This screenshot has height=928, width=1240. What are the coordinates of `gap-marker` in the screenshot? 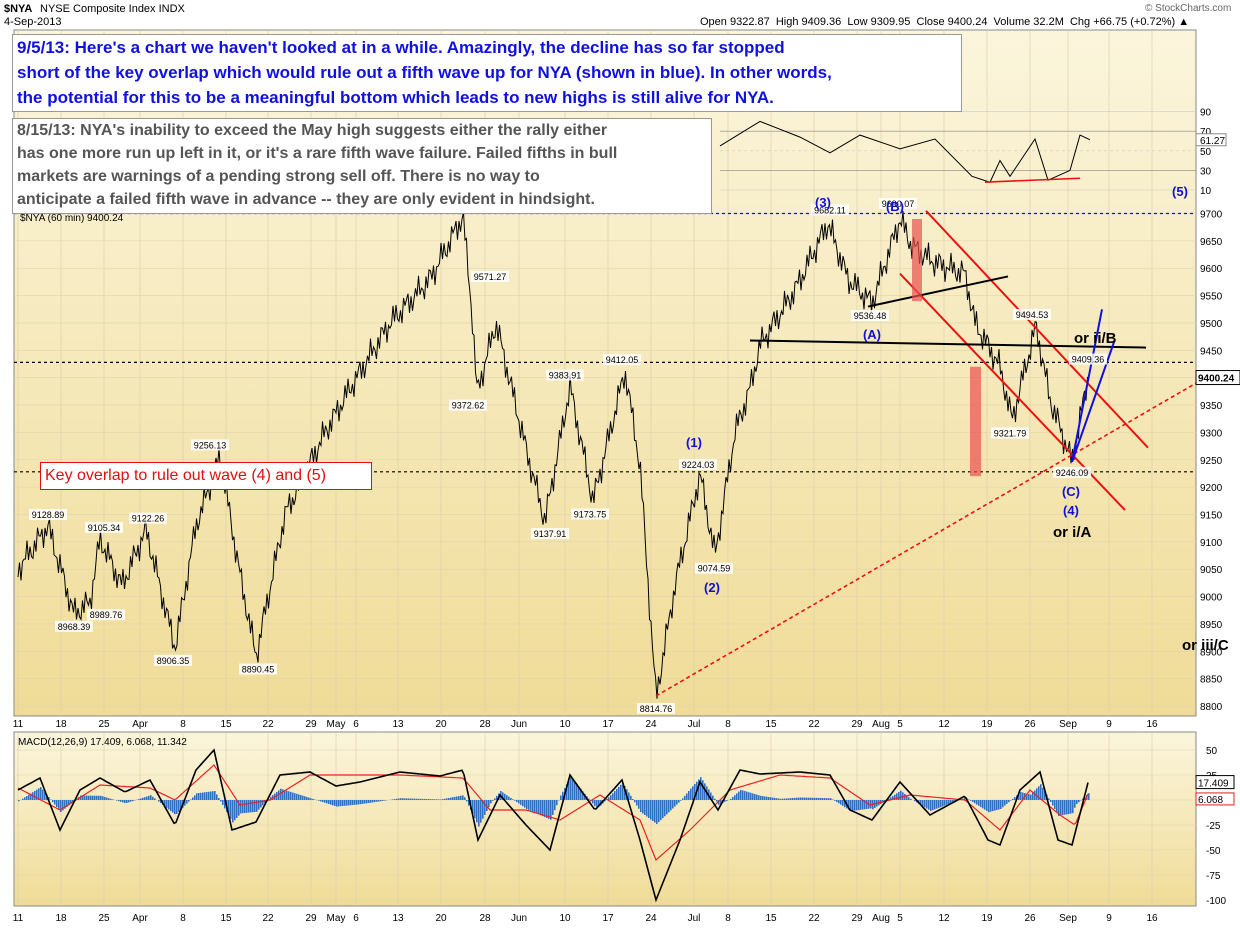 It's located at (917, 260).